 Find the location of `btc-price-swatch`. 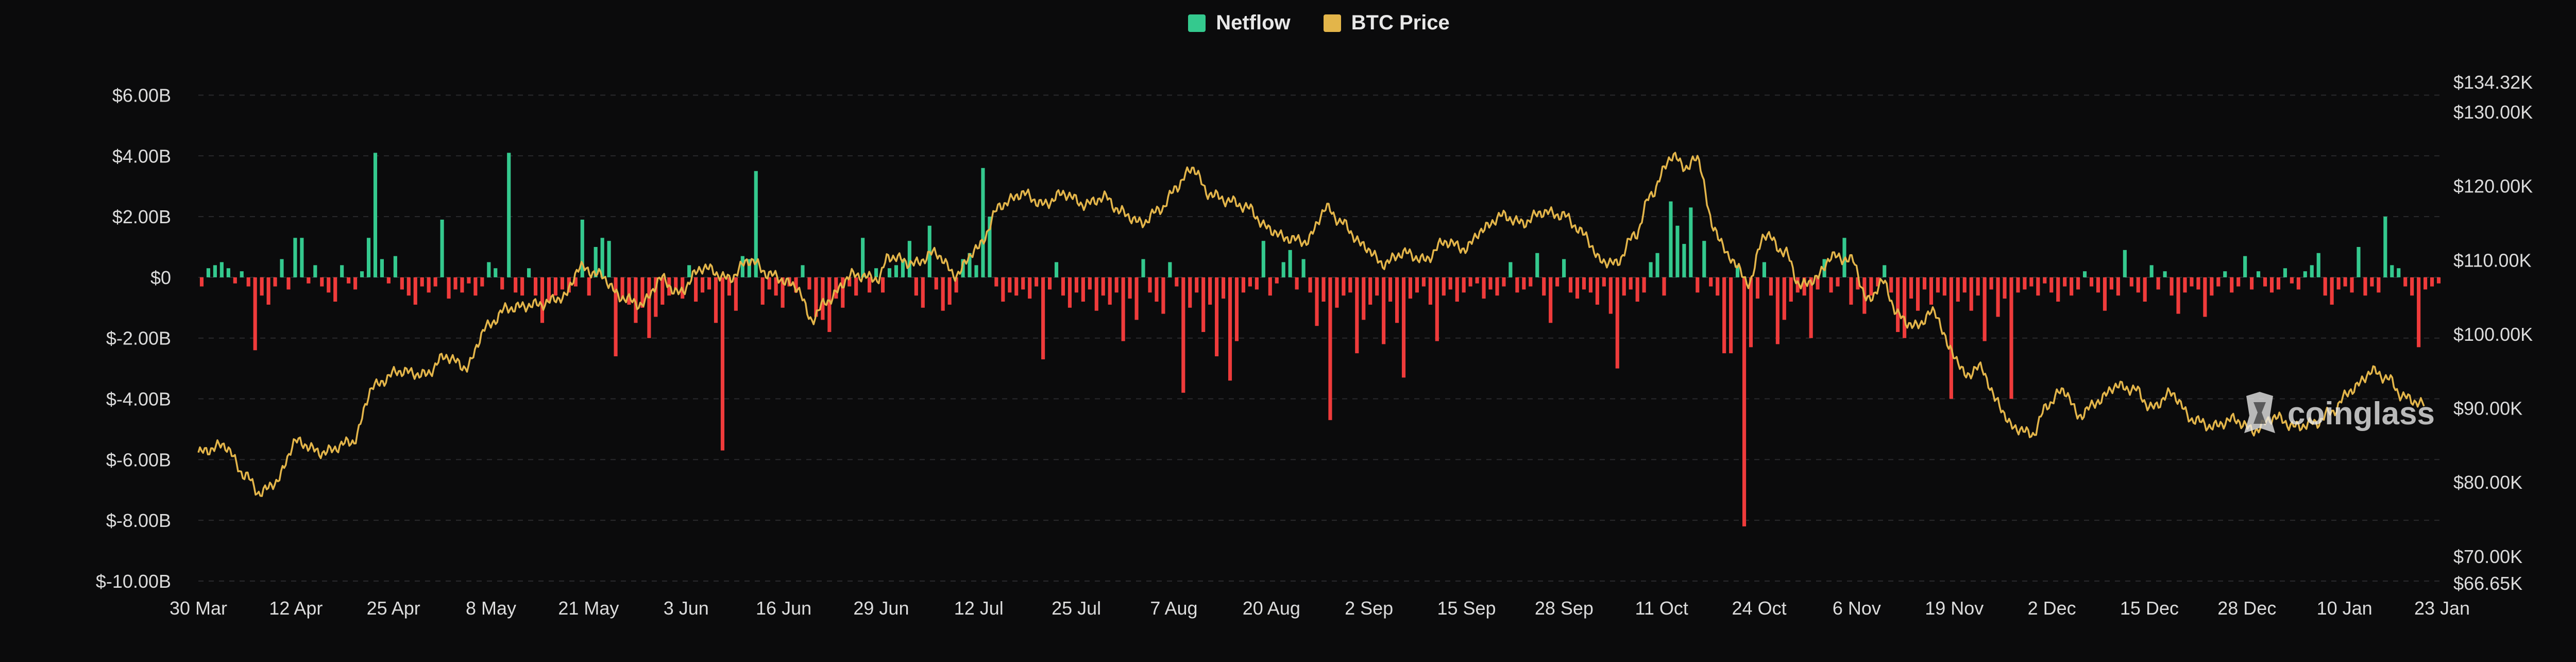

btc-price-swatch is located at coordinates (1332, 23).